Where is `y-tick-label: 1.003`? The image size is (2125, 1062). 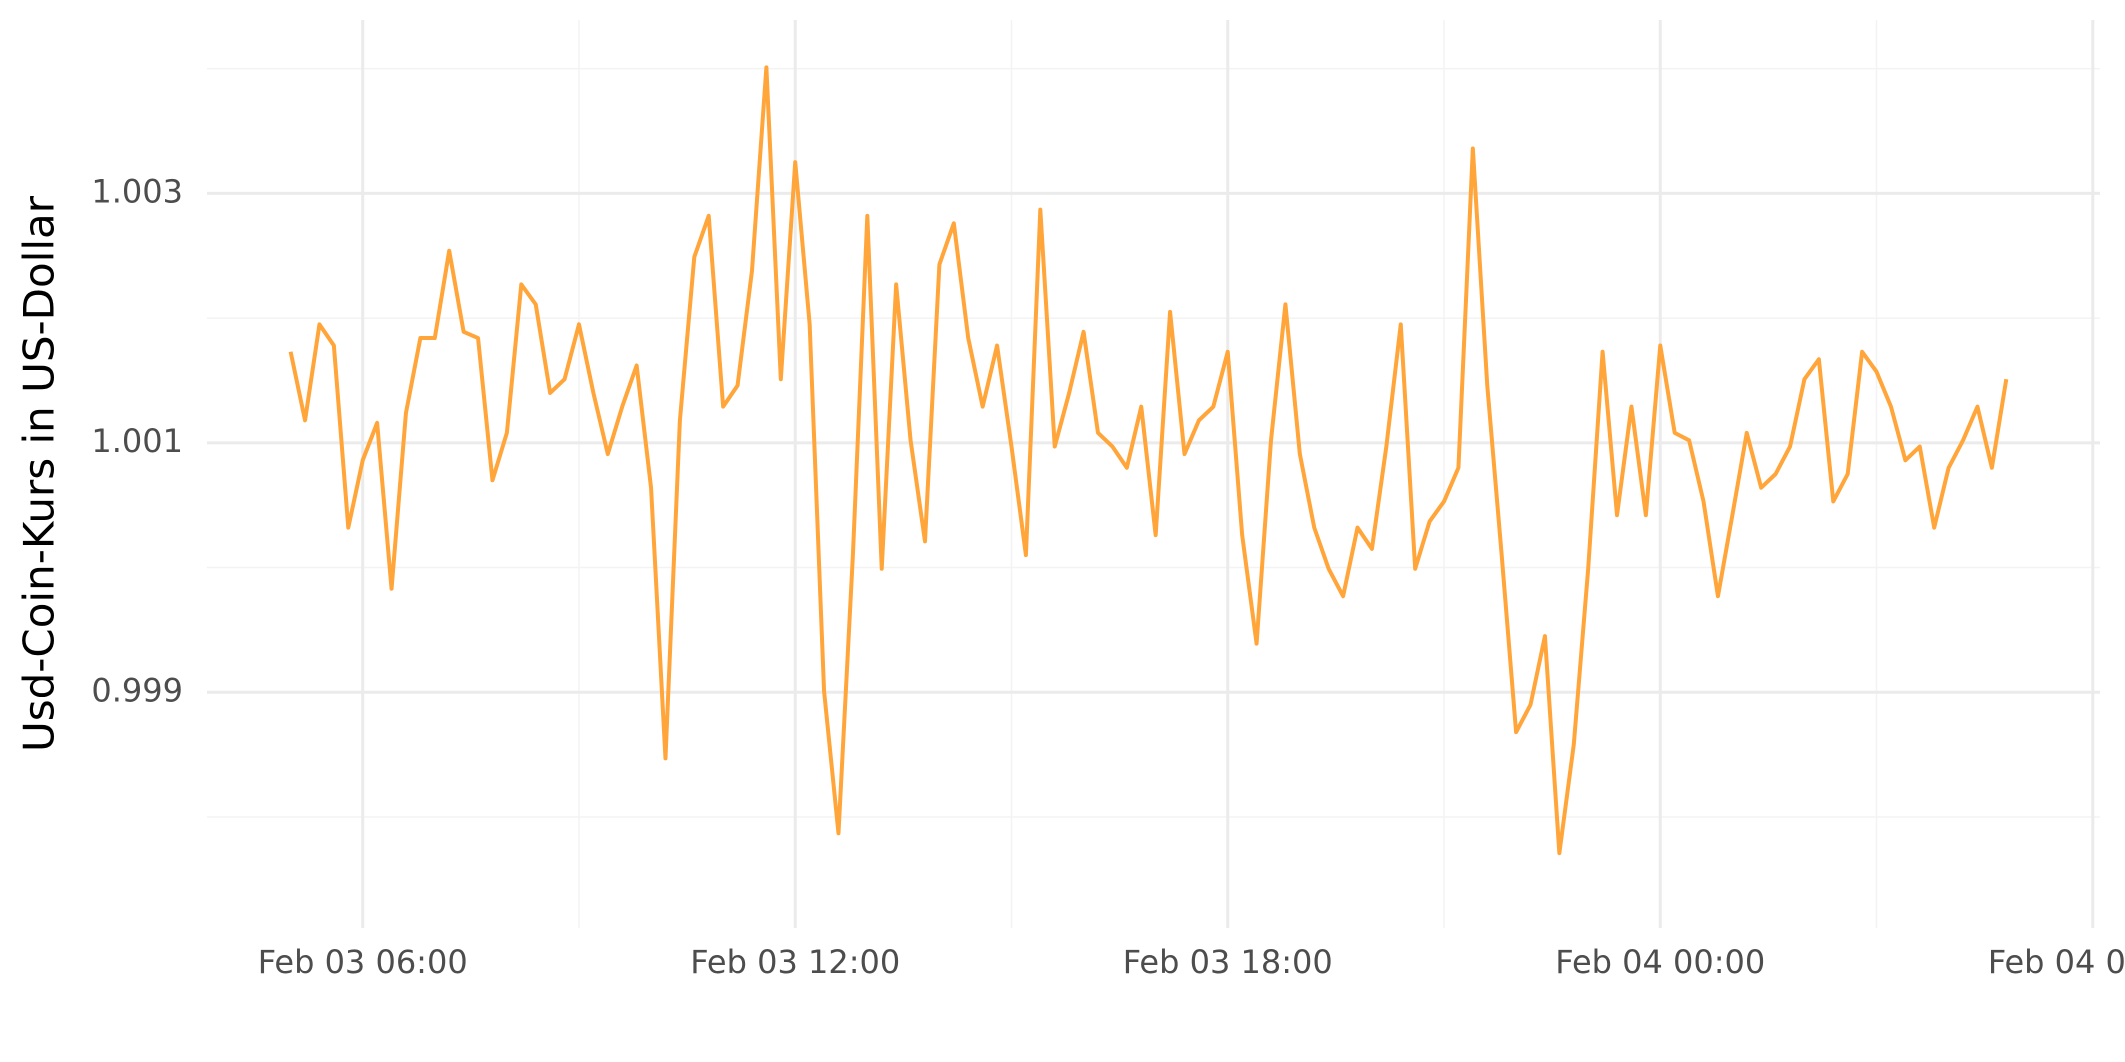
y-tick-label: 1.003 is located at coordinates (137, 191).